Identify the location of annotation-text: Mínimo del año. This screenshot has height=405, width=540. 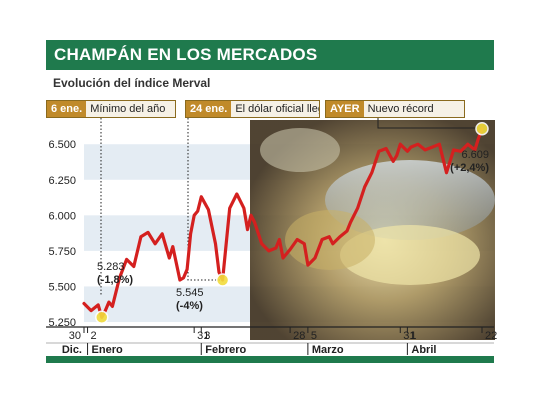
(128, 109).